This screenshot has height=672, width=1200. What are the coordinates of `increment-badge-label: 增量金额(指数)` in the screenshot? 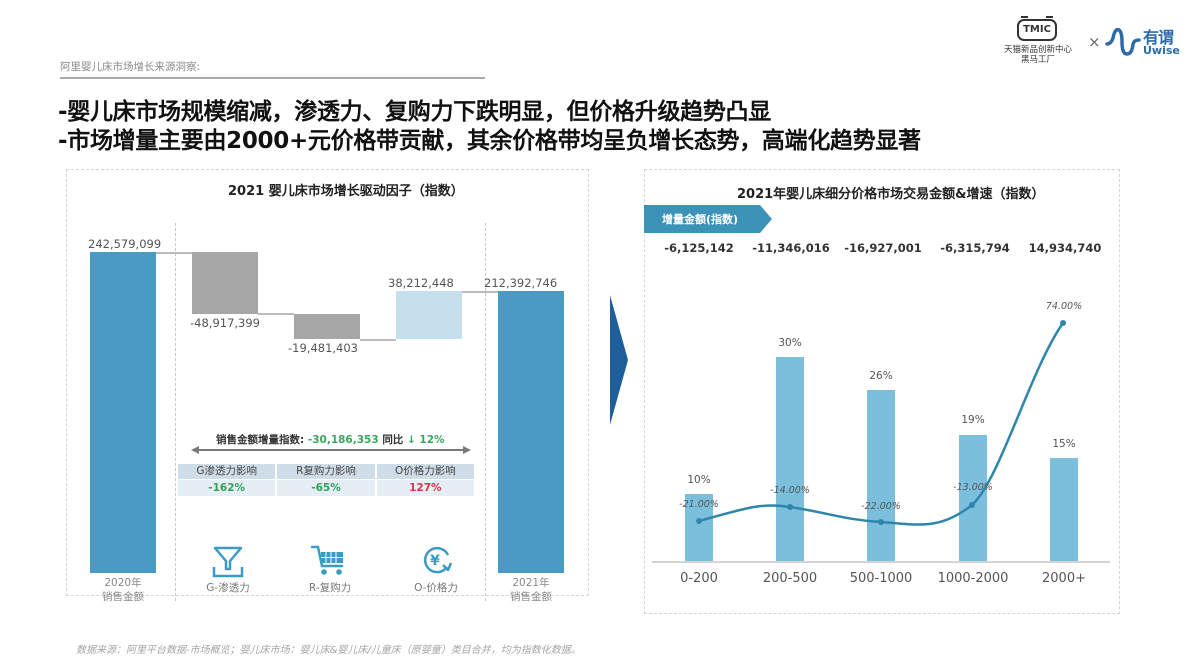 It's located at (700, 219).